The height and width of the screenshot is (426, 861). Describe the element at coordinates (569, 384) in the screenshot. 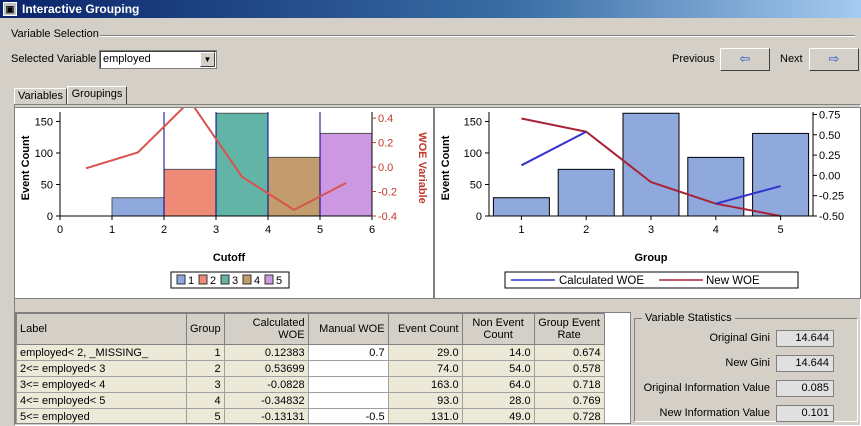

I see `table-cell: 0.718` at that location.